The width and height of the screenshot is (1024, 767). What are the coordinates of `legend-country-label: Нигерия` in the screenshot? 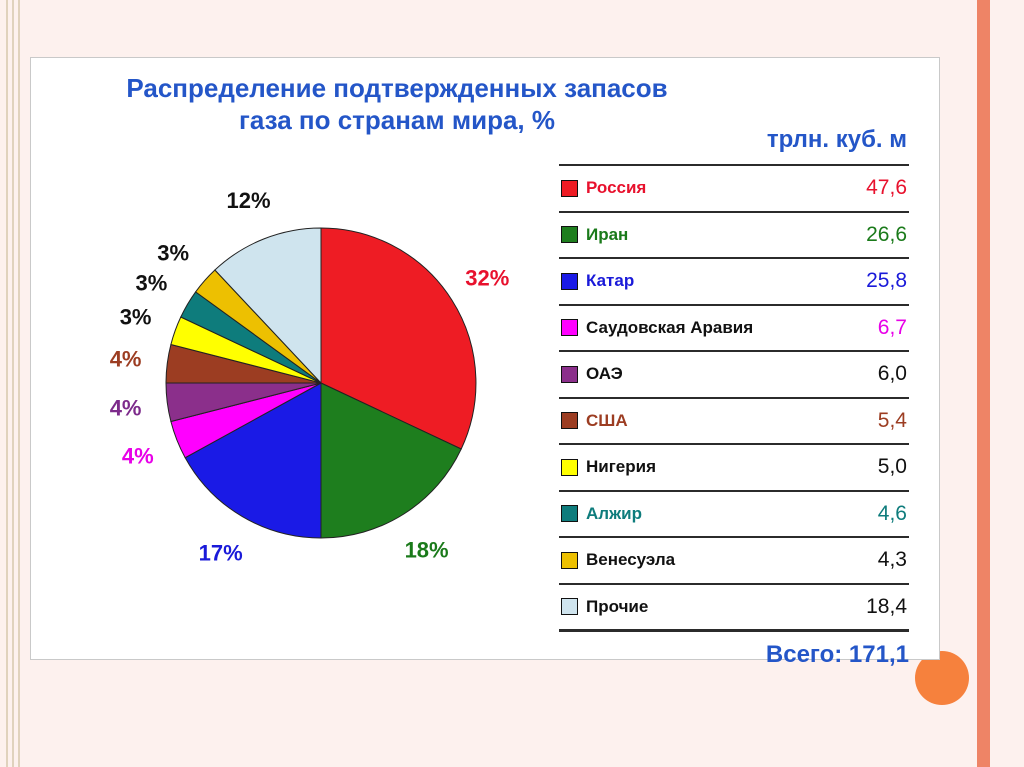 It's located at (621, 467).